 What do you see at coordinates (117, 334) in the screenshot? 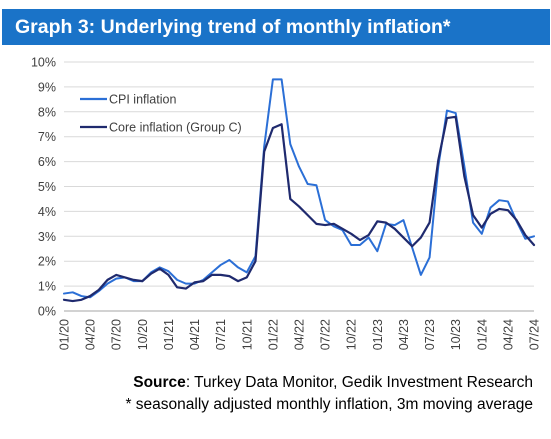
I see `x-tick-label: 07/20` at bounding box center [117, 334].